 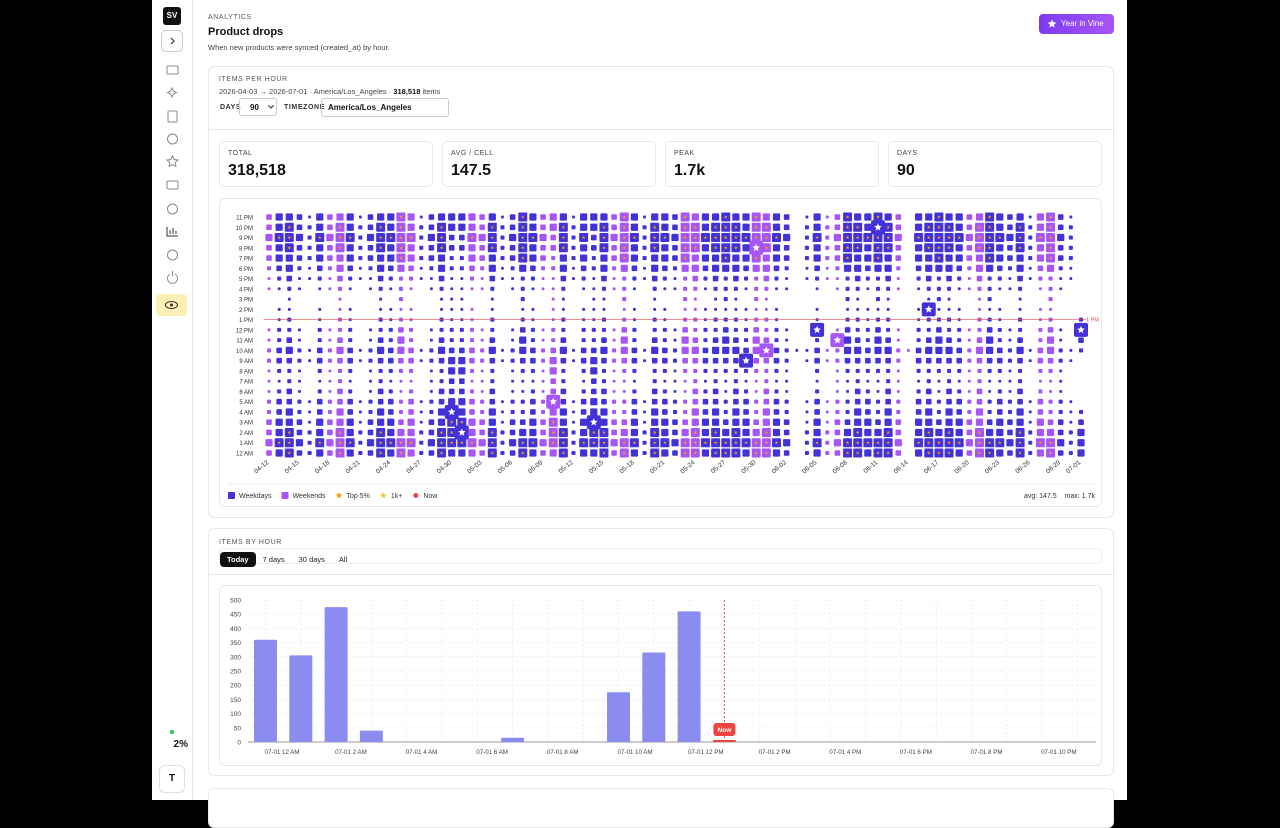 I want to click on stat-value: 90, so click(x=906, y=170).